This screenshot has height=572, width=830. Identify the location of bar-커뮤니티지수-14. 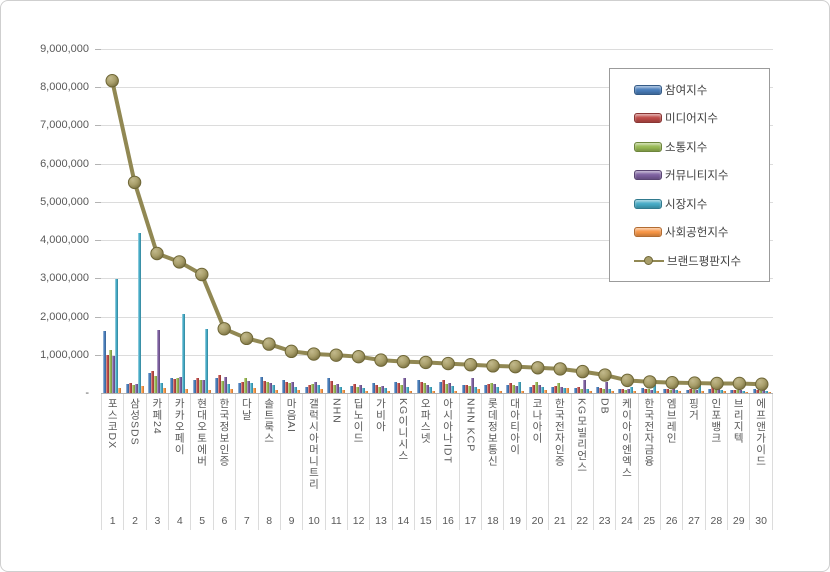
(405, 385).